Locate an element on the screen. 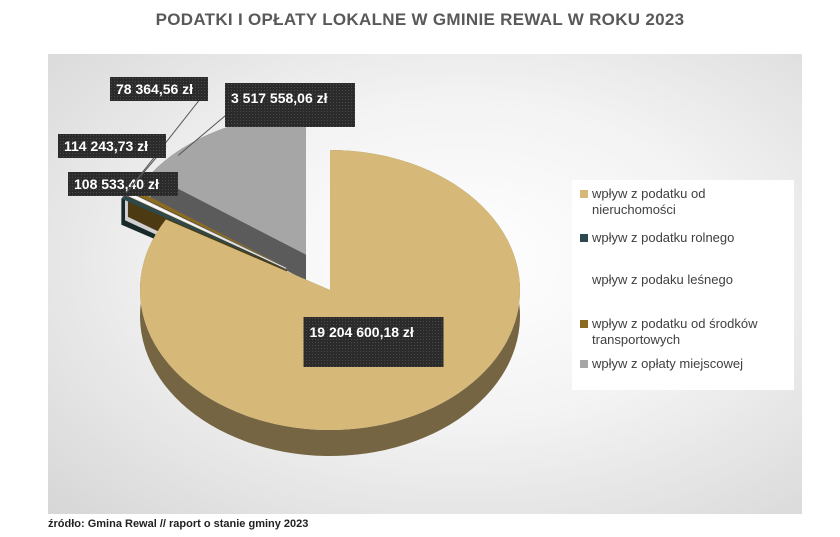 This screenshot has width=840, height=537. data-label-box-lesny is located at coordinates (159, 89).